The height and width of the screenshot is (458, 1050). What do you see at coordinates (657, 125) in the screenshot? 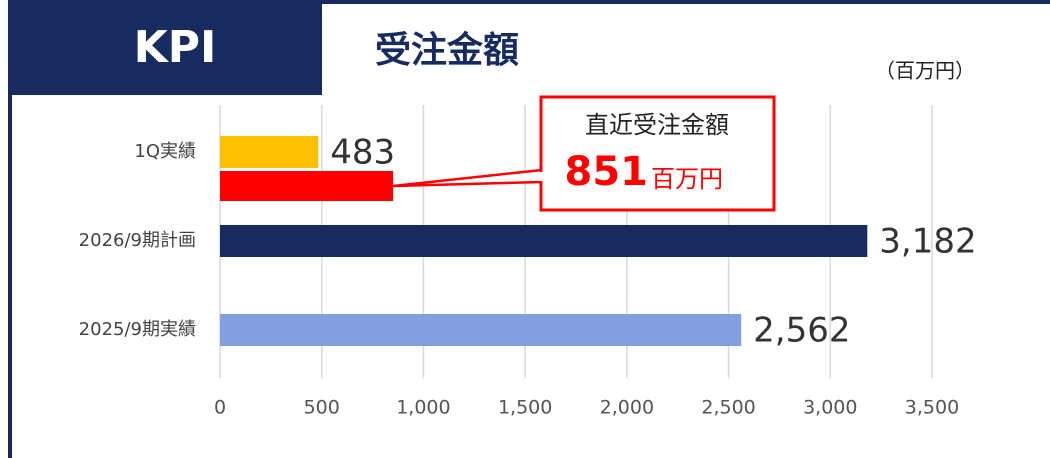
I see `callout-title: 直近受注金額` at bounding box center [657, 125].